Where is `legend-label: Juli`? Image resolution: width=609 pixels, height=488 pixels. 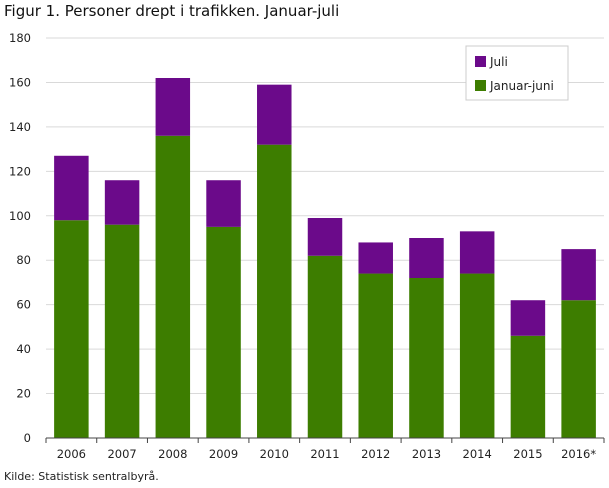 legend-label: Juli is located at coordinates (498, 62).